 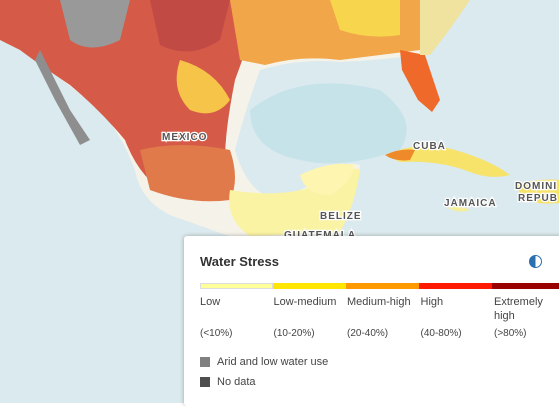 What do you see at coordinates (518, 309) in the screenshot?
I see `class-label: Extremely high` at bounding box center [518, 309].